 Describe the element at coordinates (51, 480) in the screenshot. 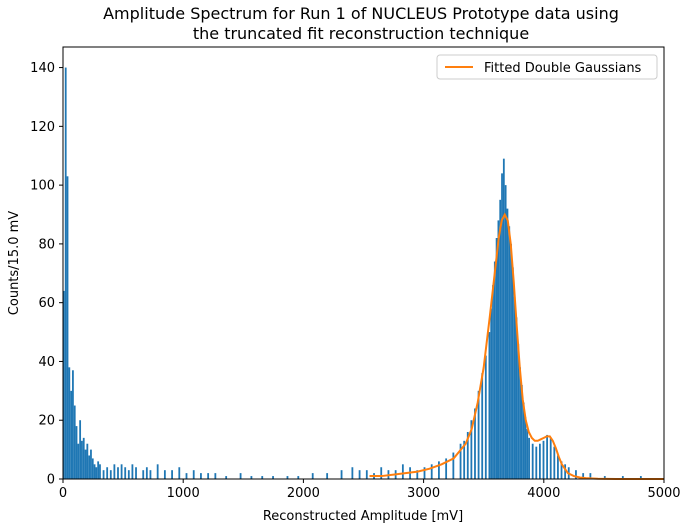

I see `y-tick-label: 0` at that location.